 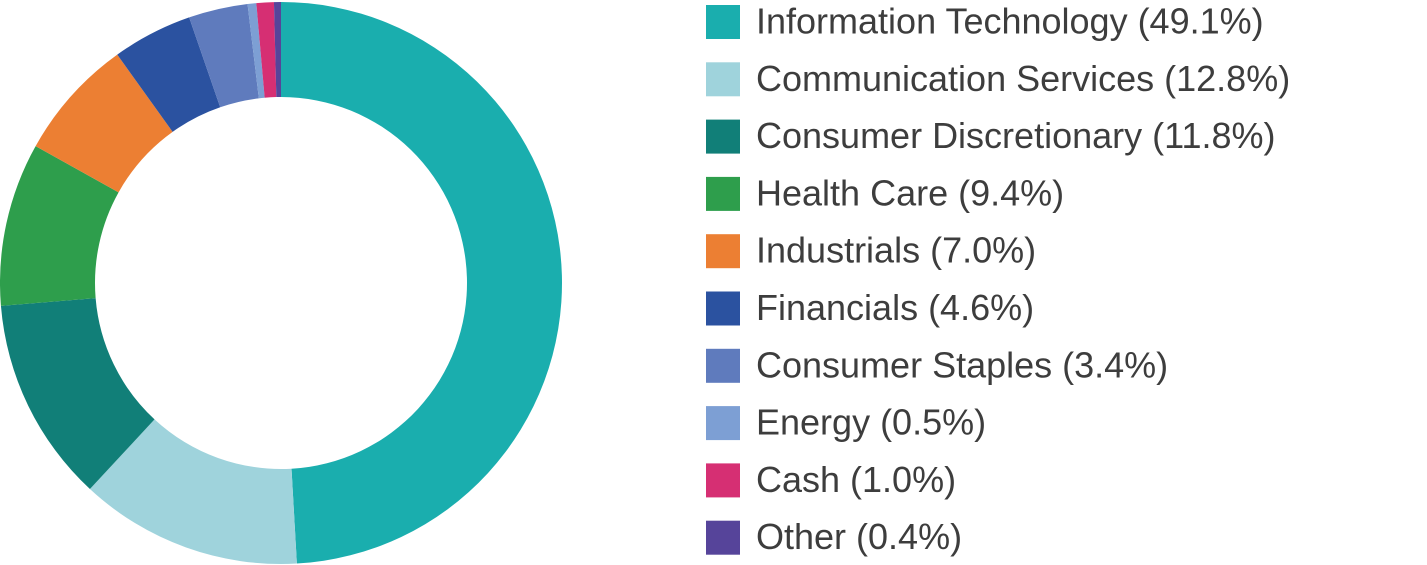 I want to click on legend-label: Communication Services (12.8%), so click(x=1023, y=78).